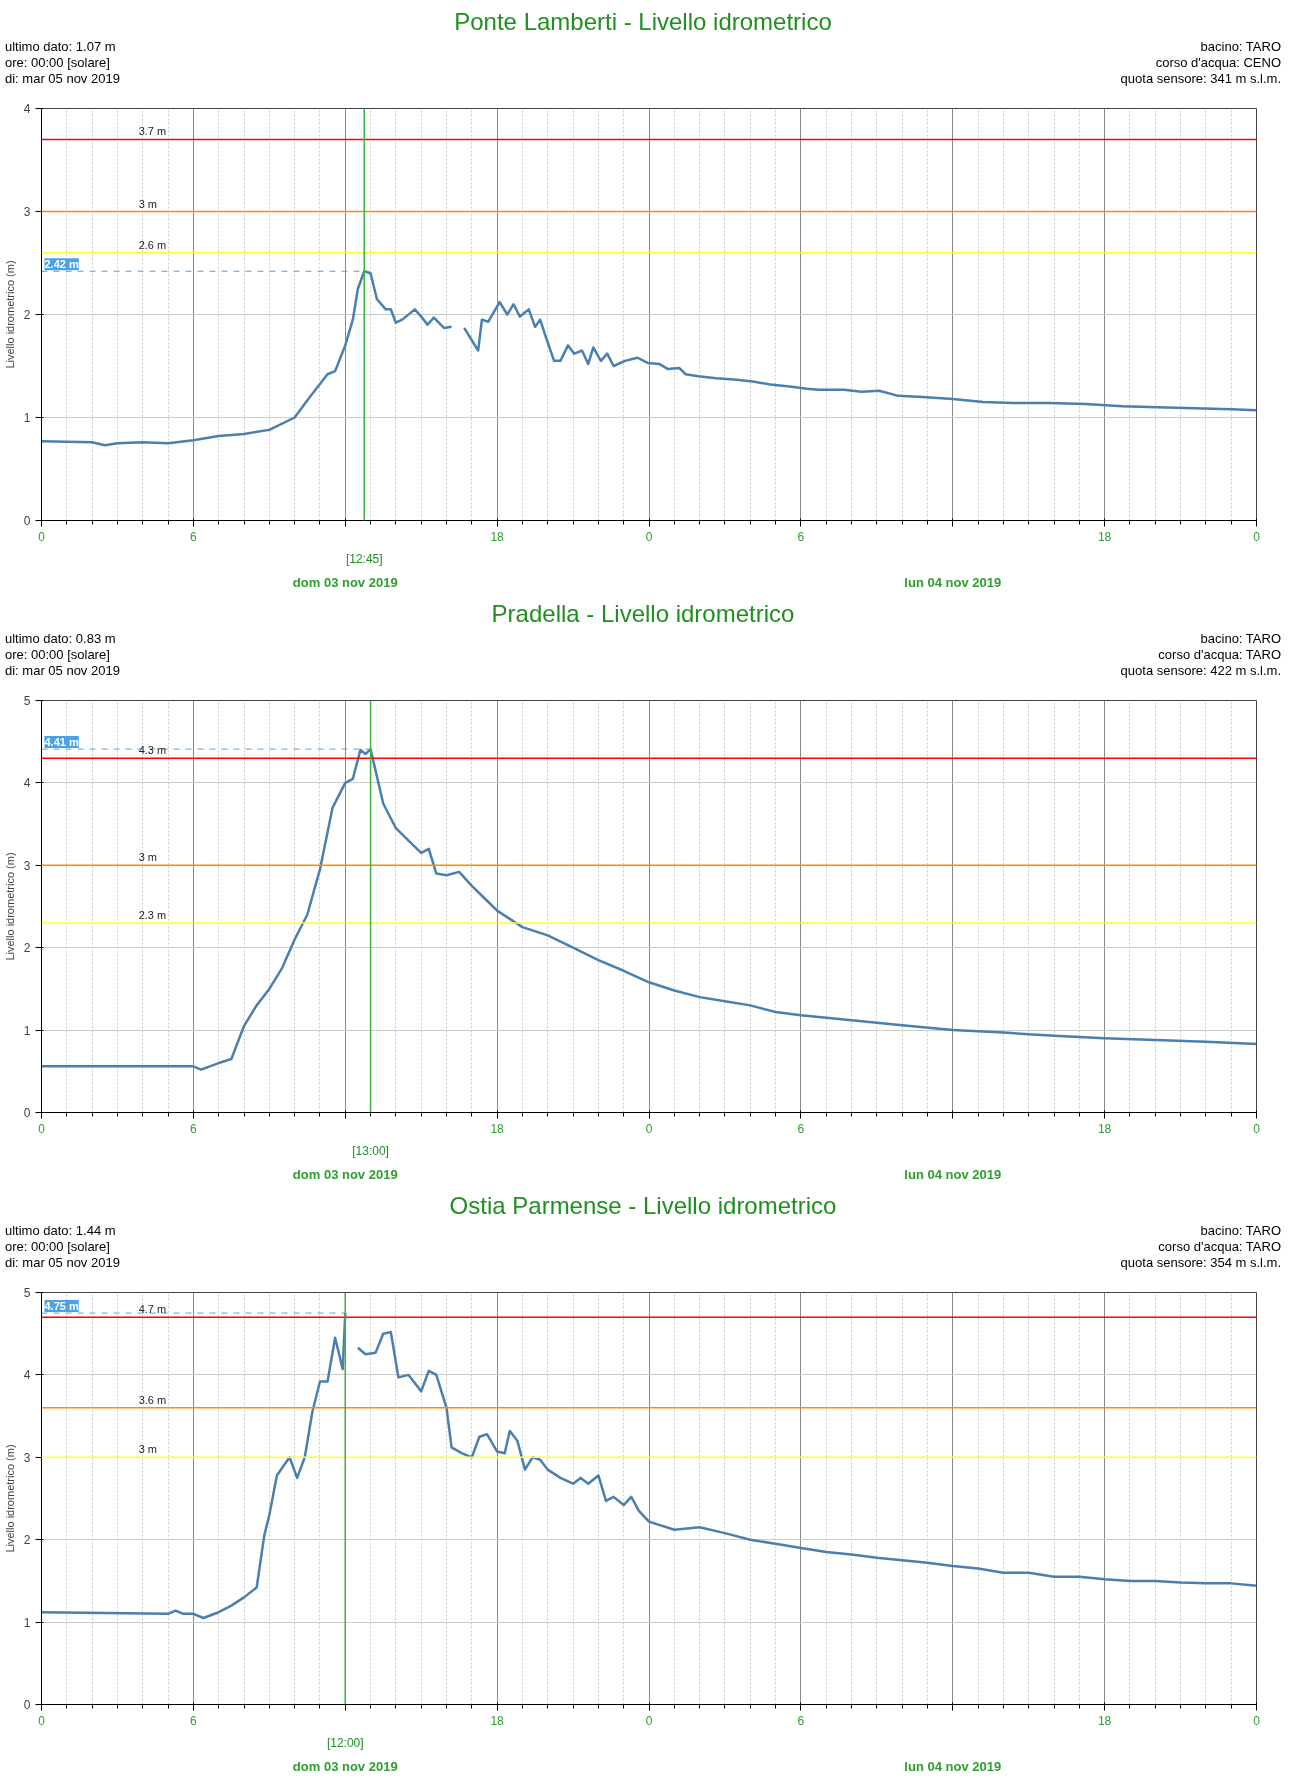 The image size is (1296, 1784). Describe the element at coordinates (364, 558) in the screenshot. I see `ref-line-label: [12:45]` at that location.